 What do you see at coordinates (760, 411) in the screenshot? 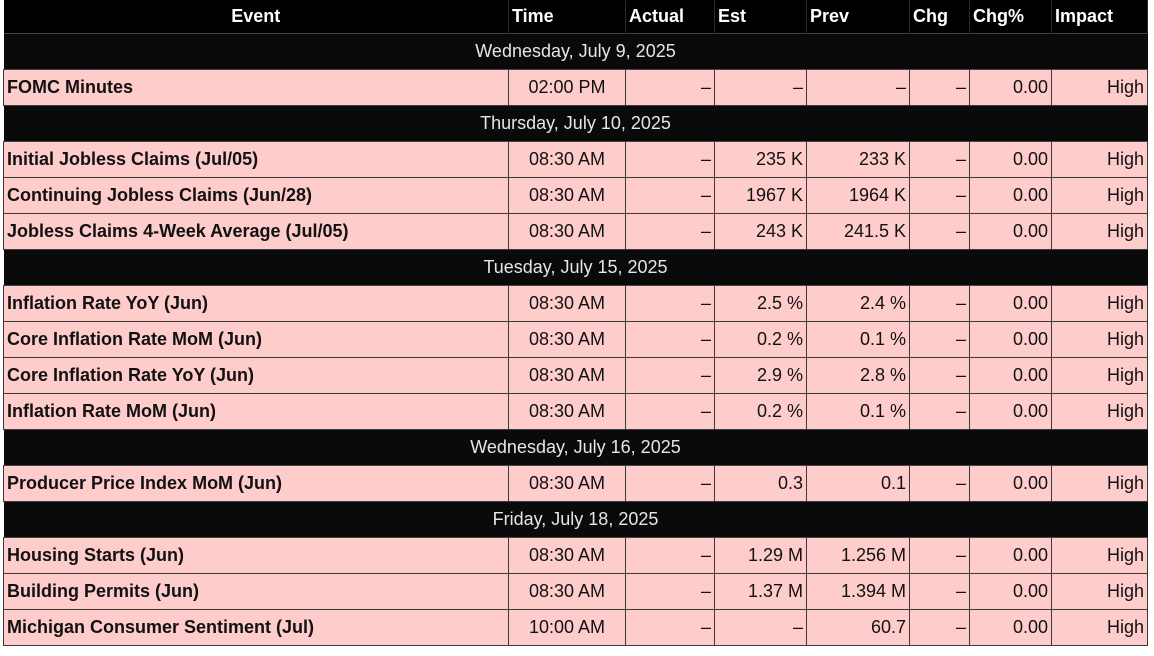
I see `est-cell: 0.2 %` at bounding box center [760, 411].